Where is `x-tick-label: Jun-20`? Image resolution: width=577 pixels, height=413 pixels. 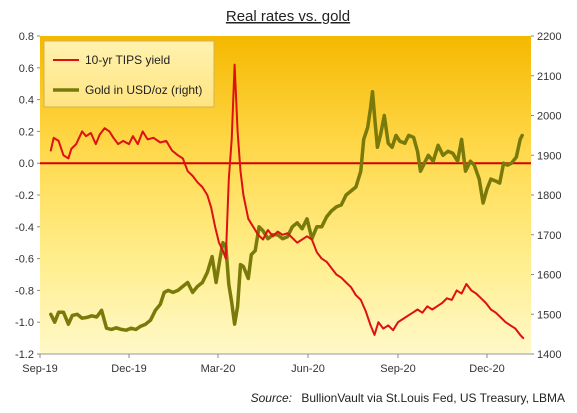 x-tick-label: Jun-20 is located at coordinates (308, 369).